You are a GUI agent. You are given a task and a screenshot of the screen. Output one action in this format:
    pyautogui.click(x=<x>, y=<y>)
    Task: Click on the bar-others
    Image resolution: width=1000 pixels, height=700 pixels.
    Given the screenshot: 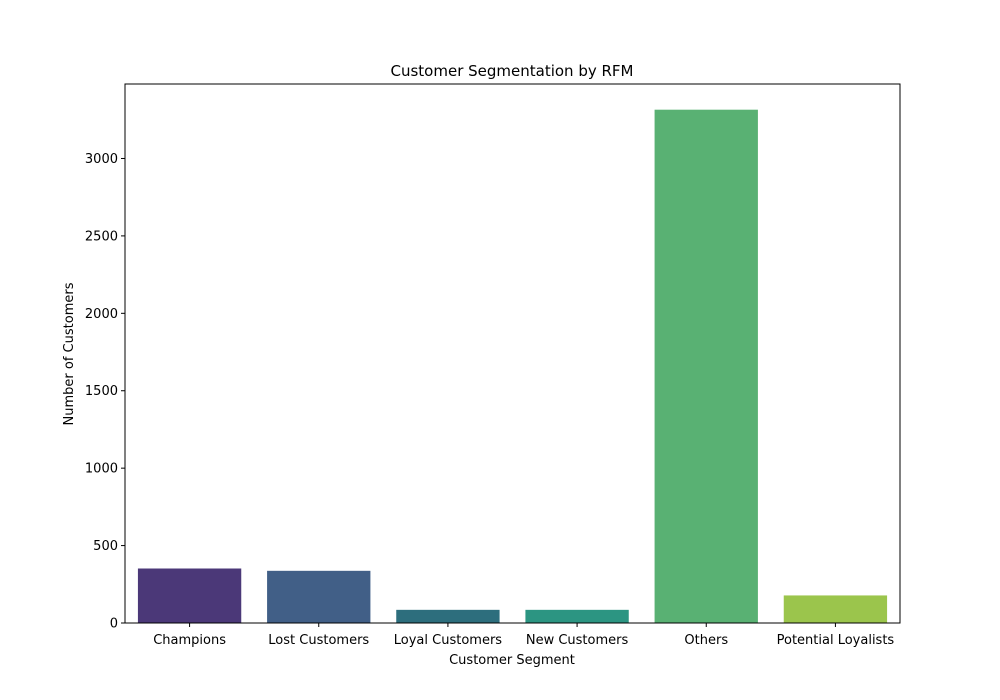 What is the action you would take?
    pyautogui.click(x=706, y=366)
    